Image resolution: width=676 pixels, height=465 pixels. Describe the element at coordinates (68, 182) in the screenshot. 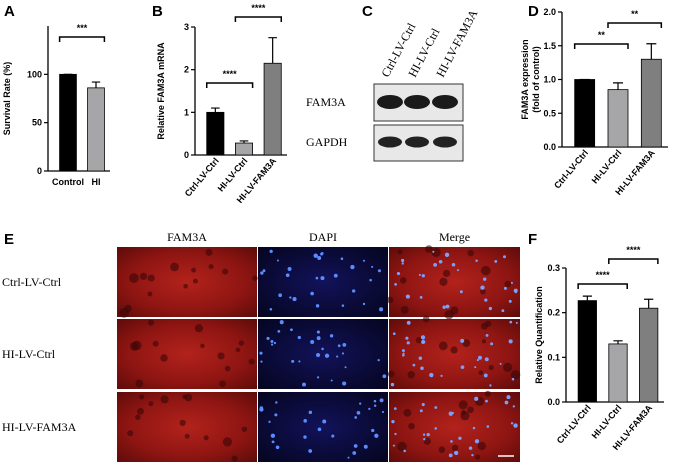

I see `x-tick-label: Control` at that location.